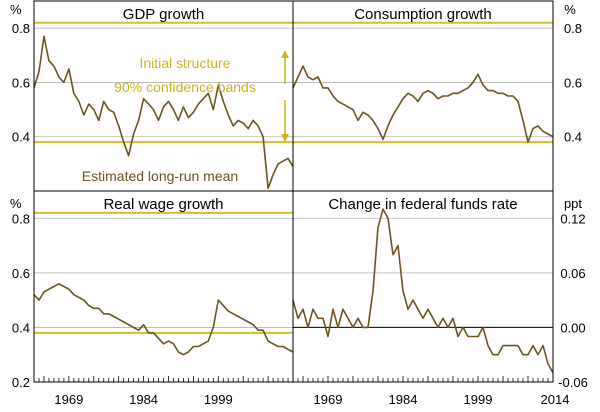  What do you see at coordinates (572, 218) in the screenshot?
I see `y-tick-label: 0.12` at bounding box center [572, 218].